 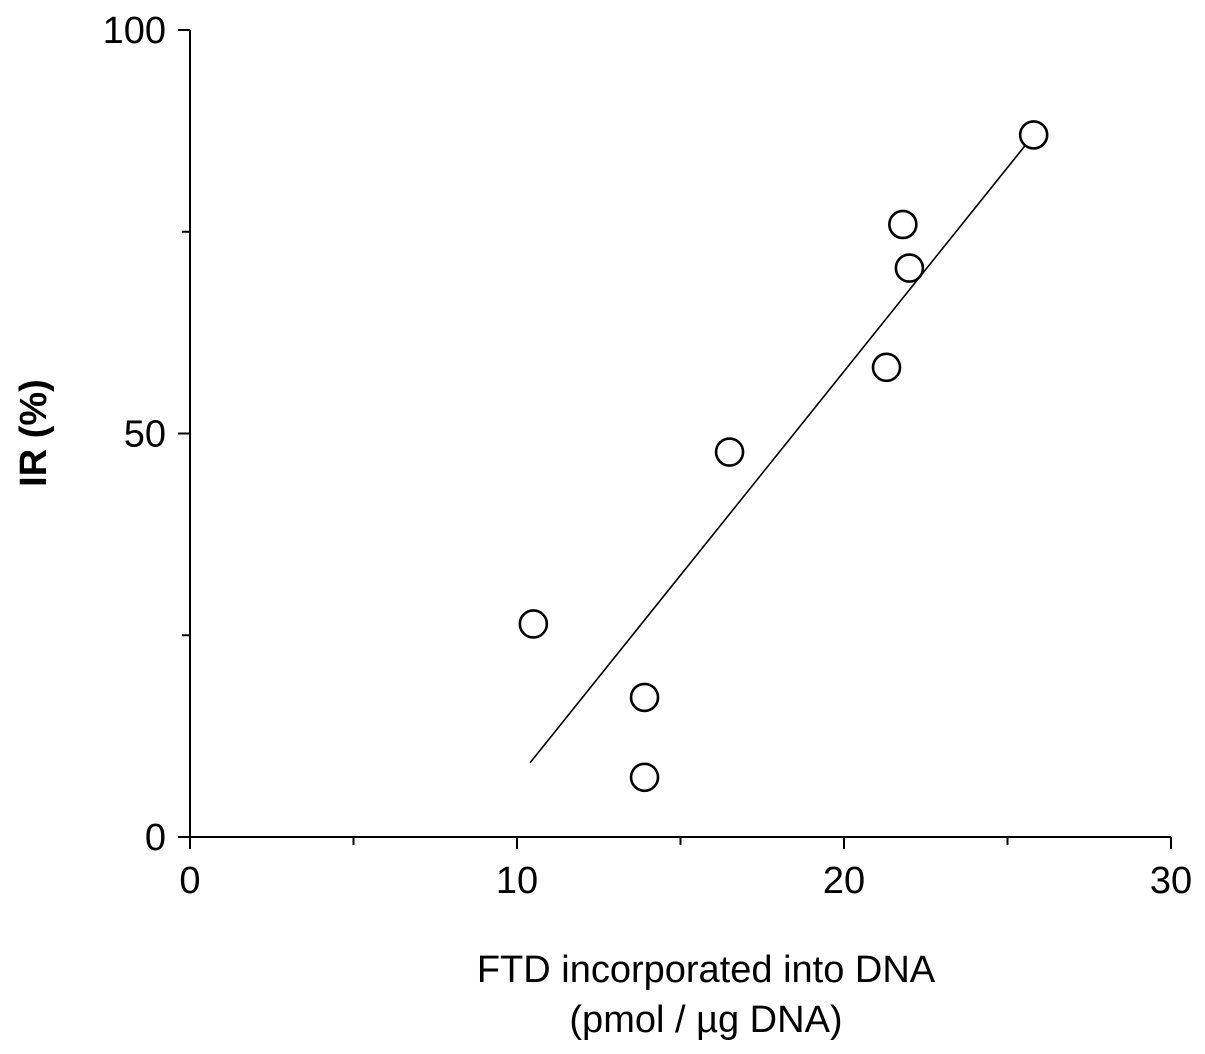 What do you see at coordinates (705, 1020) in the screenshot?
I see `x-axis-title-line2: (pmol / µg DNA)` at bounding box center [705, 1020].